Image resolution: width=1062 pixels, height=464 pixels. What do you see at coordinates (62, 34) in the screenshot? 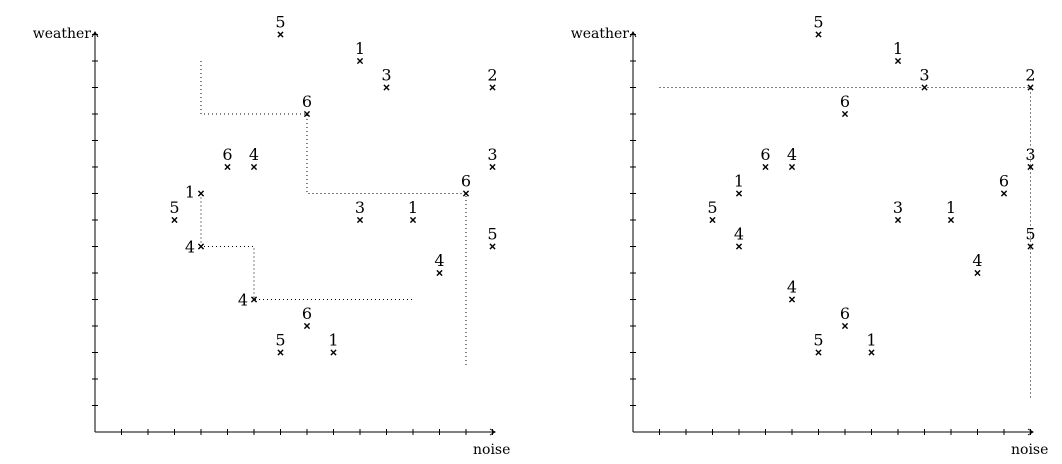
I see `y-axis-title: weather` at bounding box center [62, 34].